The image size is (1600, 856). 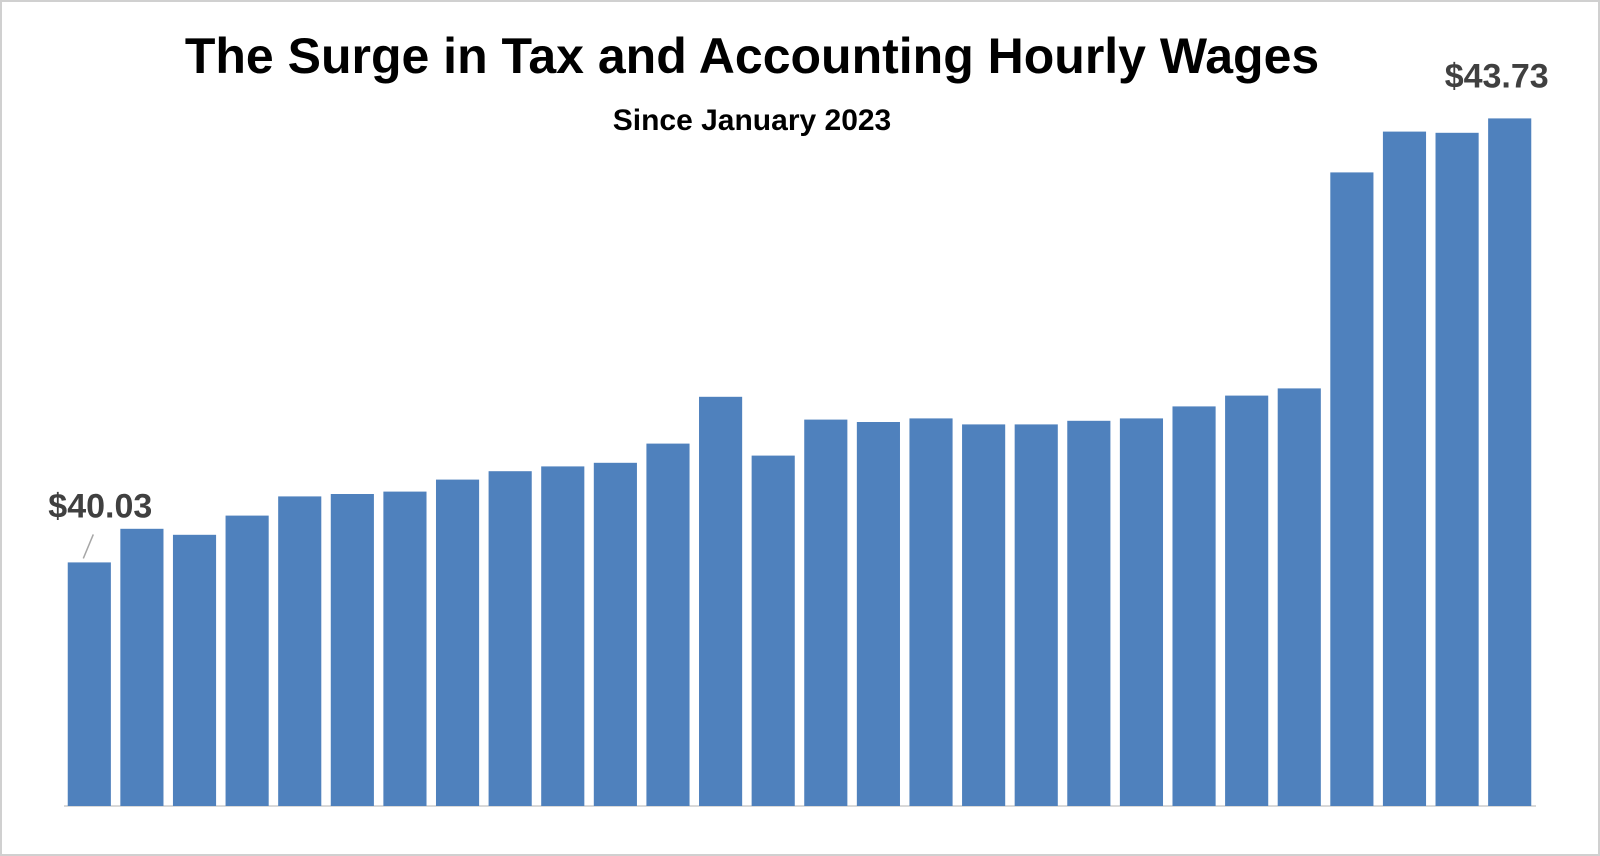 What do you see at coordinates (1497, 76) in the screenshot?
I see `data-label: $43.73` at bounding box center [1497, 76].